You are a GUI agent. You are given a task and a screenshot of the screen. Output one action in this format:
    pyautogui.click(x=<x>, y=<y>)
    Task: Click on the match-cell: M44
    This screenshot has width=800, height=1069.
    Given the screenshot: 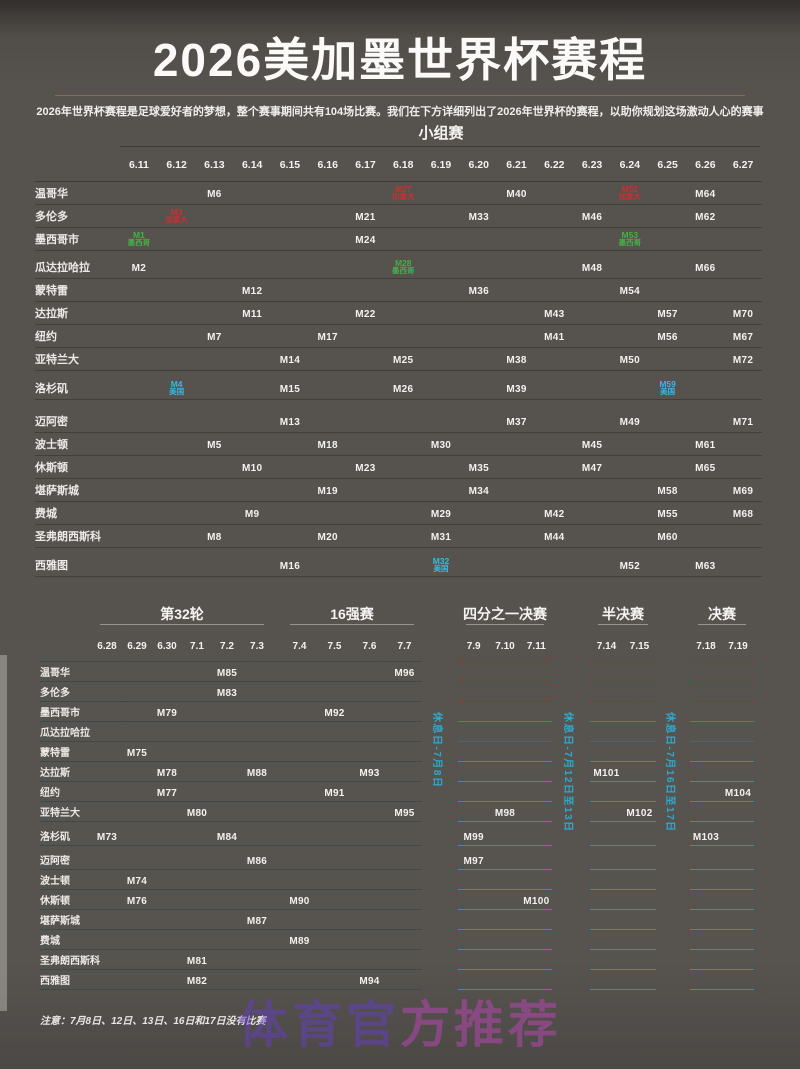 What is the action you would take?
    pyautogui.click(x=554, y=536)
    